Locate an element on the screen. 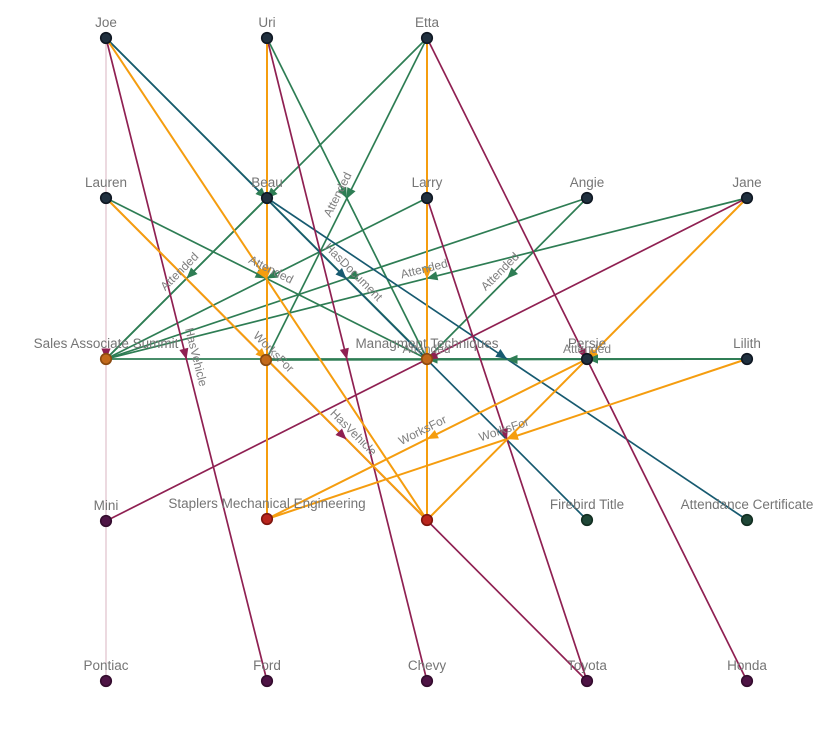 The height and width of the screenshot is (733, 839). edge-arrow-icon-Uri-Chevy is located at coordinates (344, 353).